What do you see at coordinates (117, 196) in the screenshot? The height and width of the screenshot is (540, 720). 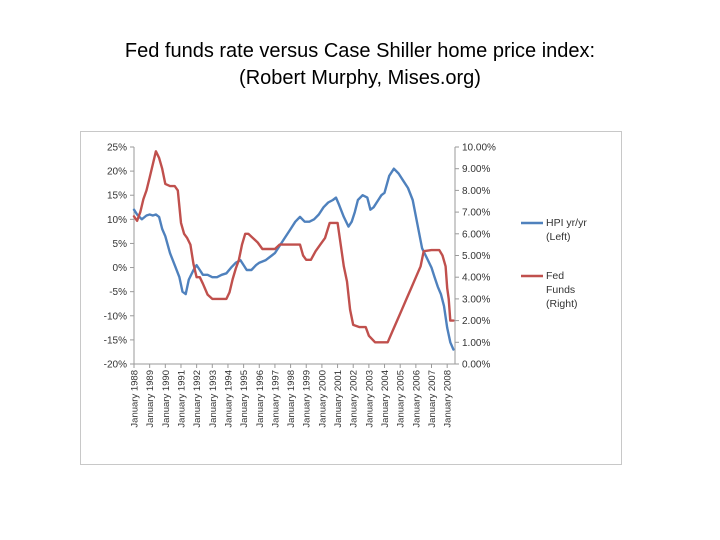 I see `left-tick-label: 15%` at bounding box center [117, 196].